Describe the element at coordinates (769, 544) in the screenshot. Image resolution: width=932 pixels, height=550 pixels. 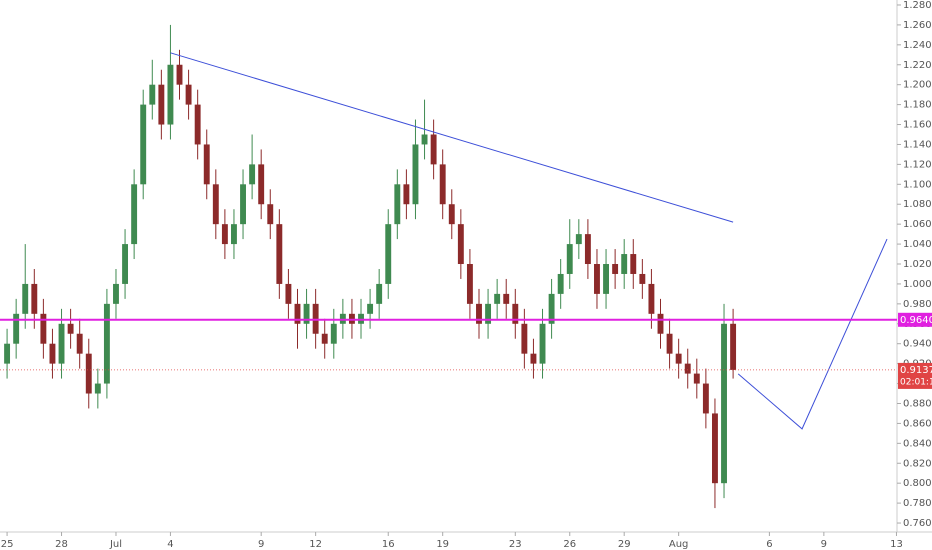
I see `x-tick-label: 6` at that location.